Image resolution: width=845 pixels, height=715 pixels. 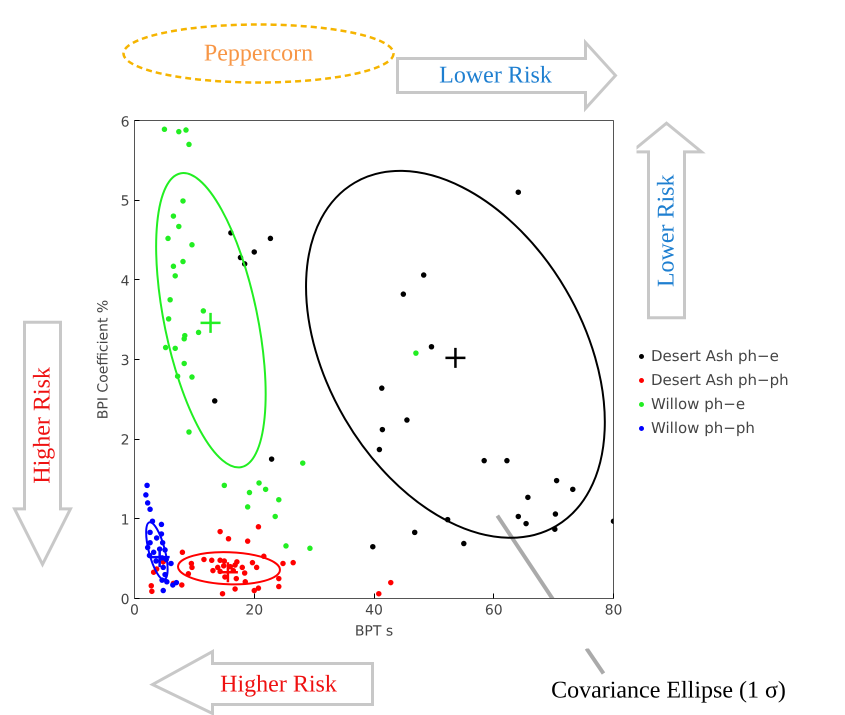 What do you see at coordinates (125, 361) in the screenshot?
I see `y-tick-label: 3` at bounding box center [125, 361].